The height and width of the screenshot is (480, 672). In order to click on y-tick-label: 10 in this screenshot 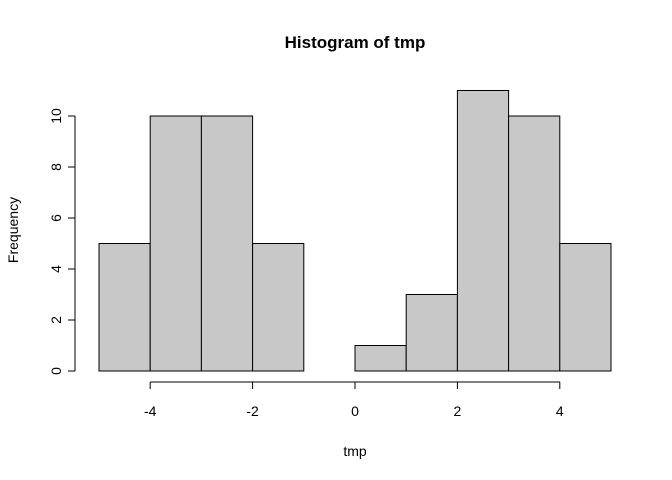, I will do `click(56, 116)`.